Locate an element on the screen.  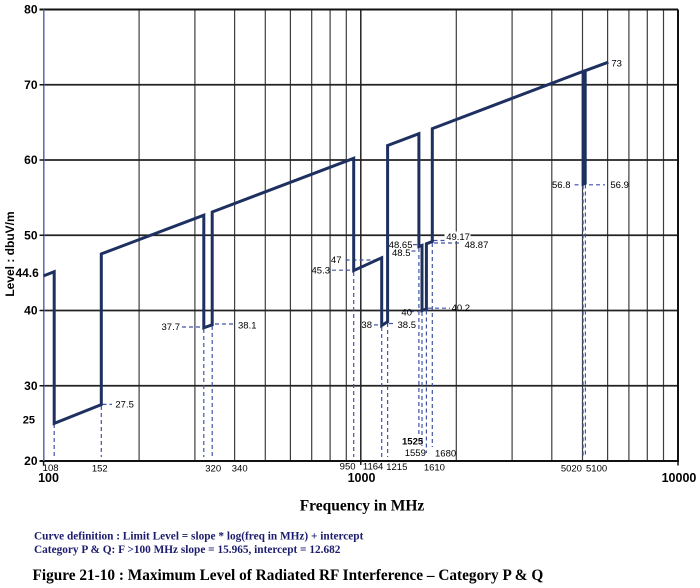
svg-text: 38.5 is located at coordinates (407, 325).